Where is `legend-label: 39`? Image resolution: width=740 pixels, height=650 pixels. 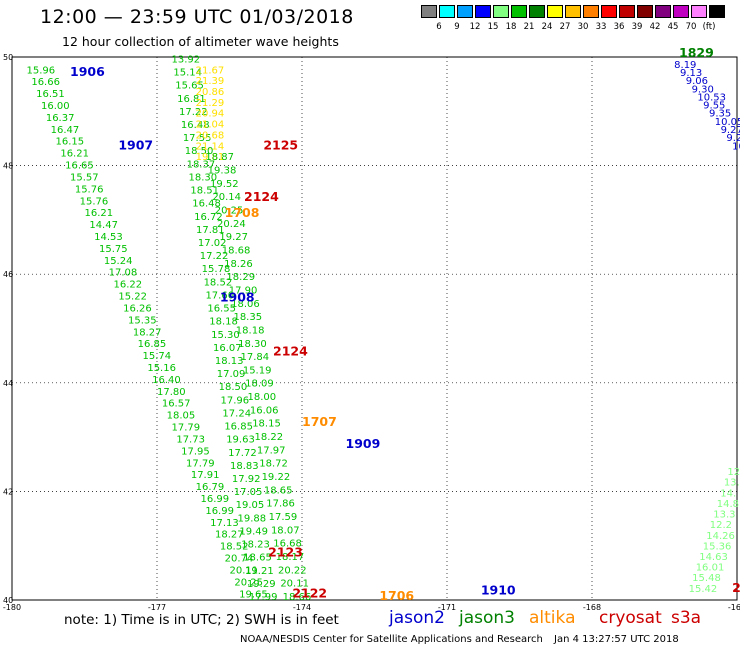 legend-label: 39 is located at coordinates (637, 27).